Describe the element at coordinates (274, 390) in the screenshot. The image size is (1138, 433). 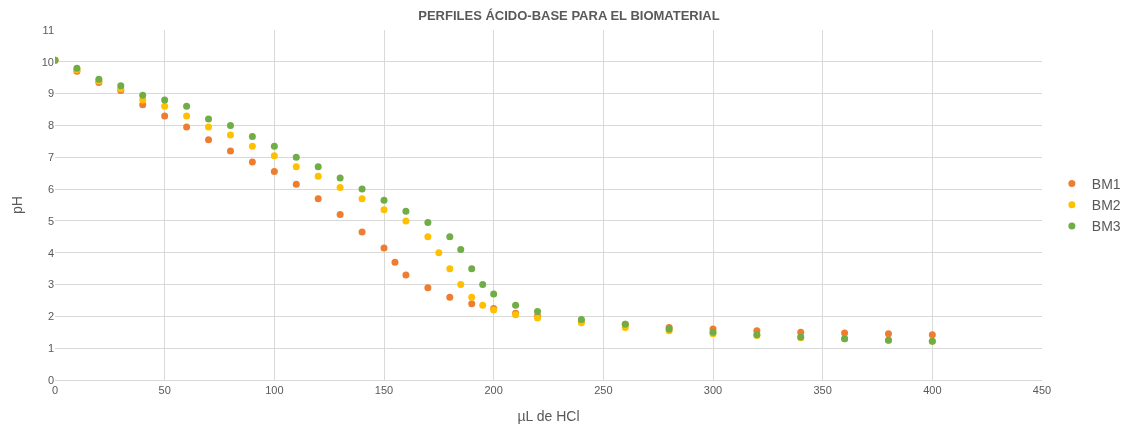
I see `x-tick-label: 100` at that location.